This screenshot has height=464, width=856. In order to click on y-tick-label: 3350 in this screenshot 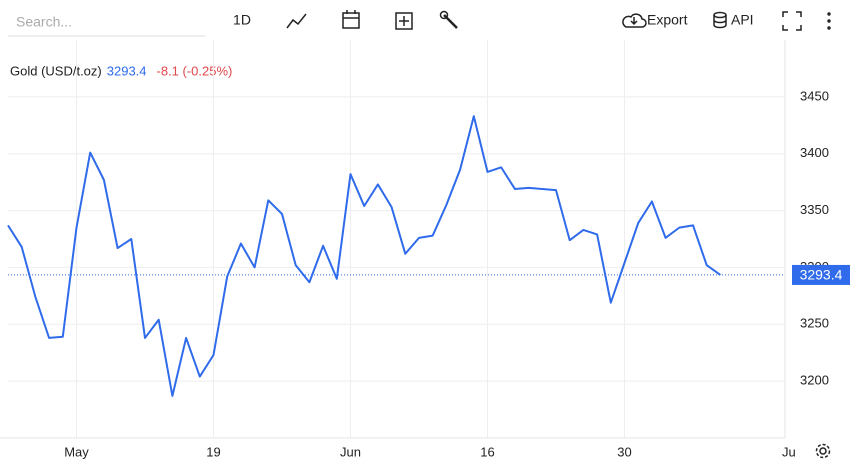, I will do `click(814, 209)`.